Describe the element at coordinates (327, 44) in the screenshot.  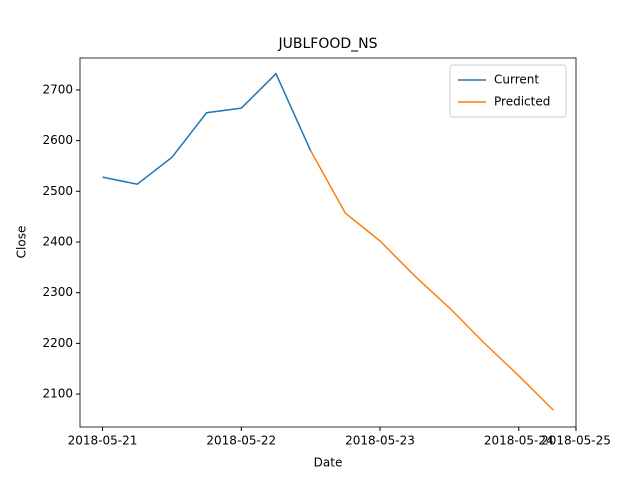
I see `chart-title: JUBLFOOD_NS` at that location.